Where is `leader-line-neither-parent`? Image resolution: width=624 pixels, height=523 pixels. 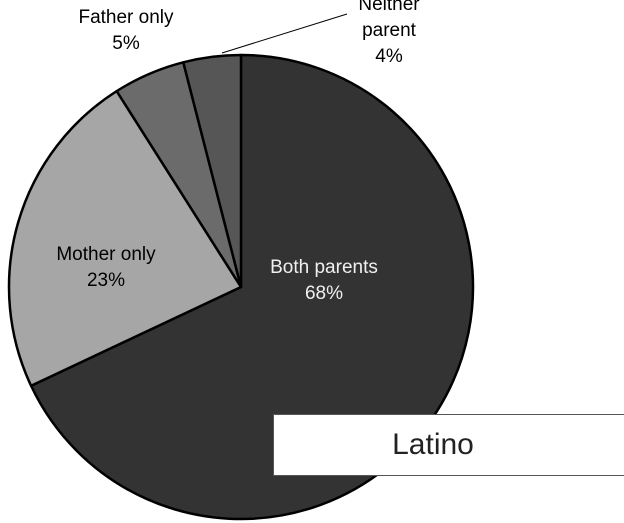
leader-line-neither-parent is located at coordinates (284, 33).